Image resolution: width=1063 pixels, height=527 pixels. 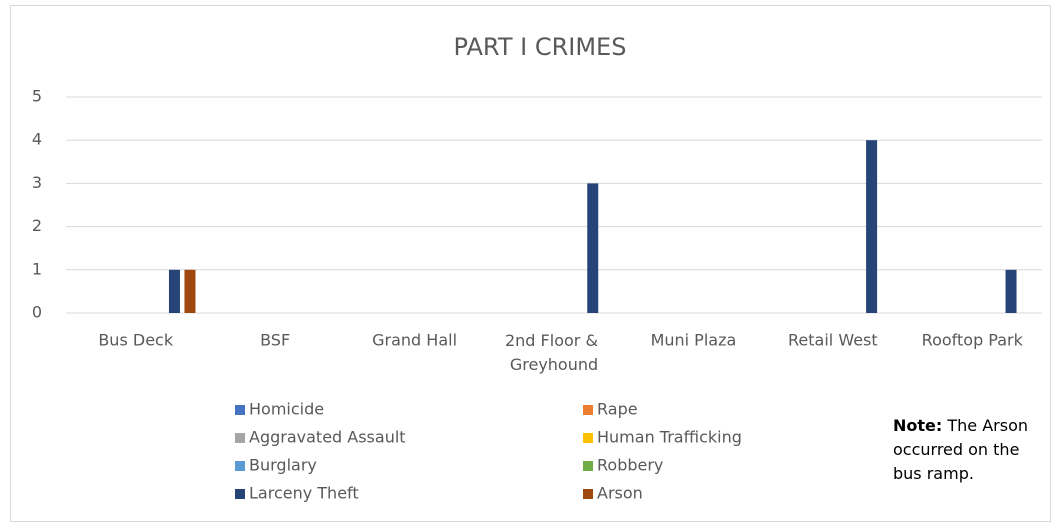 I want to click on y-tick-label: 1, so click(x=37, y=268).